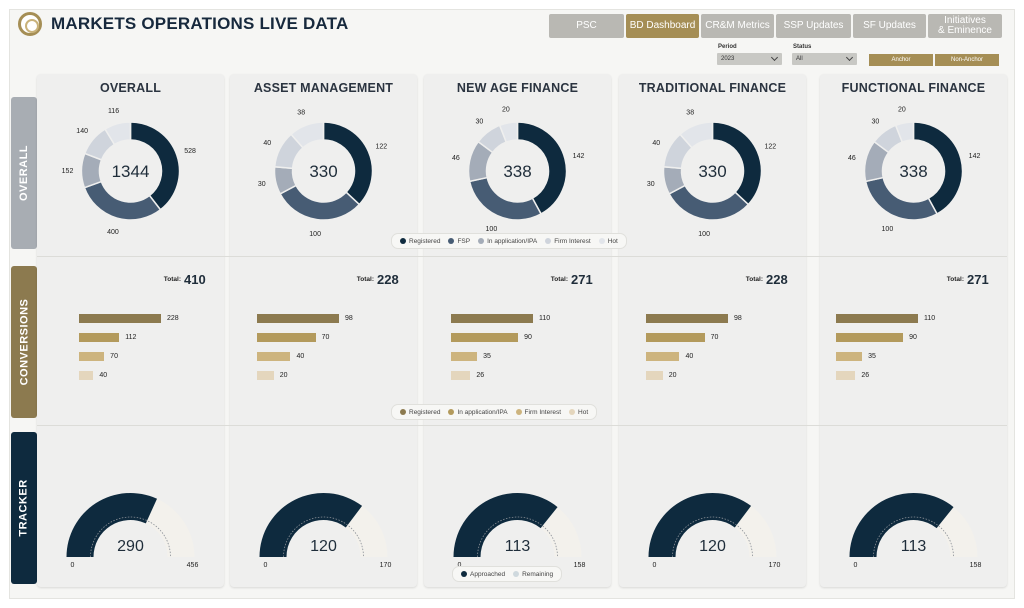  What do you see at coordinates (24, 508) in the screenshot?
I see `row-label-tracker: TRACKER` at bounding box center [24, 508].